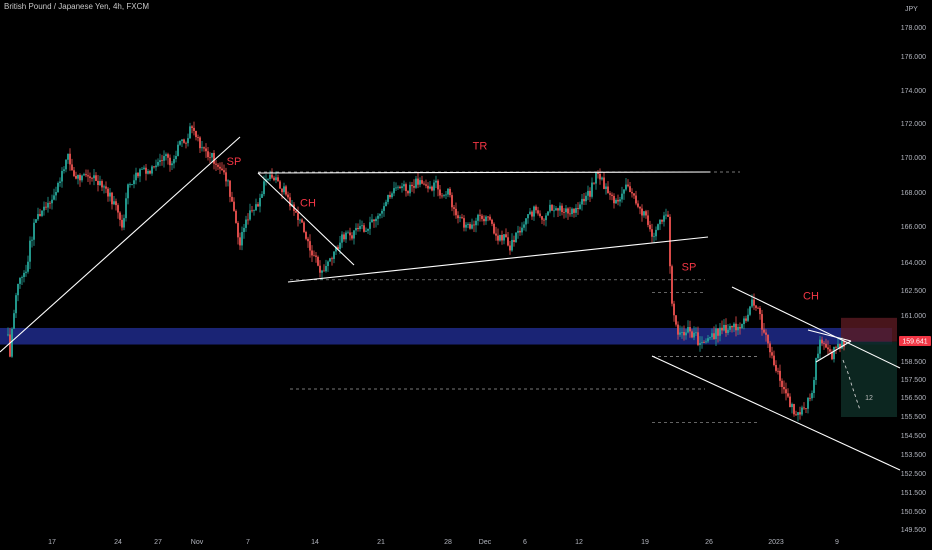  I want to click on x-tick-label: 26, so click(709, 542).